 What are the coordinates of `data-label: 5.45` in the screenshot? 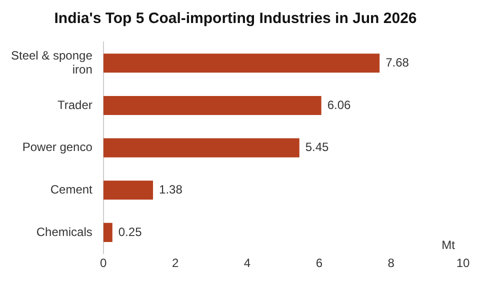 It's located at (317, 147).